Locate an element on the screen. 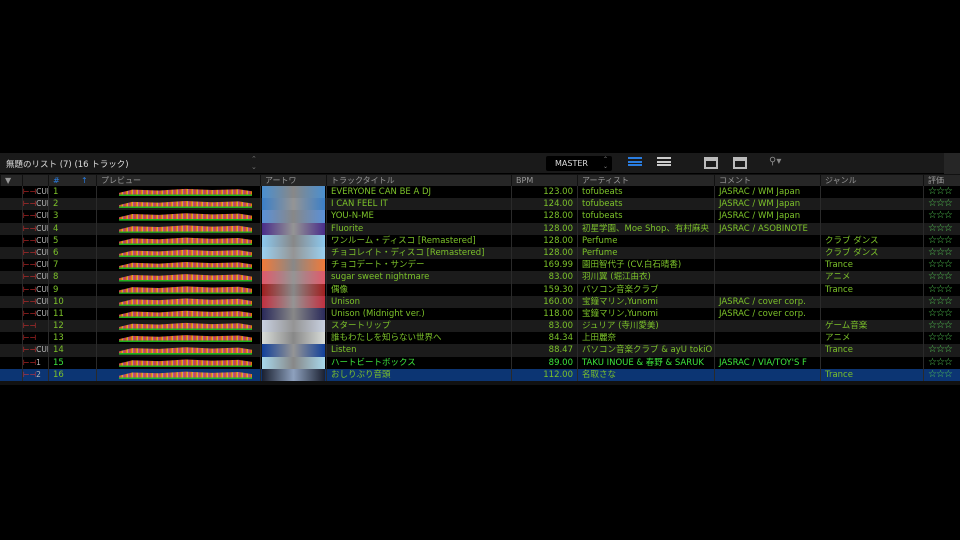  track-number: 12 is located at coordinates (72, 326).